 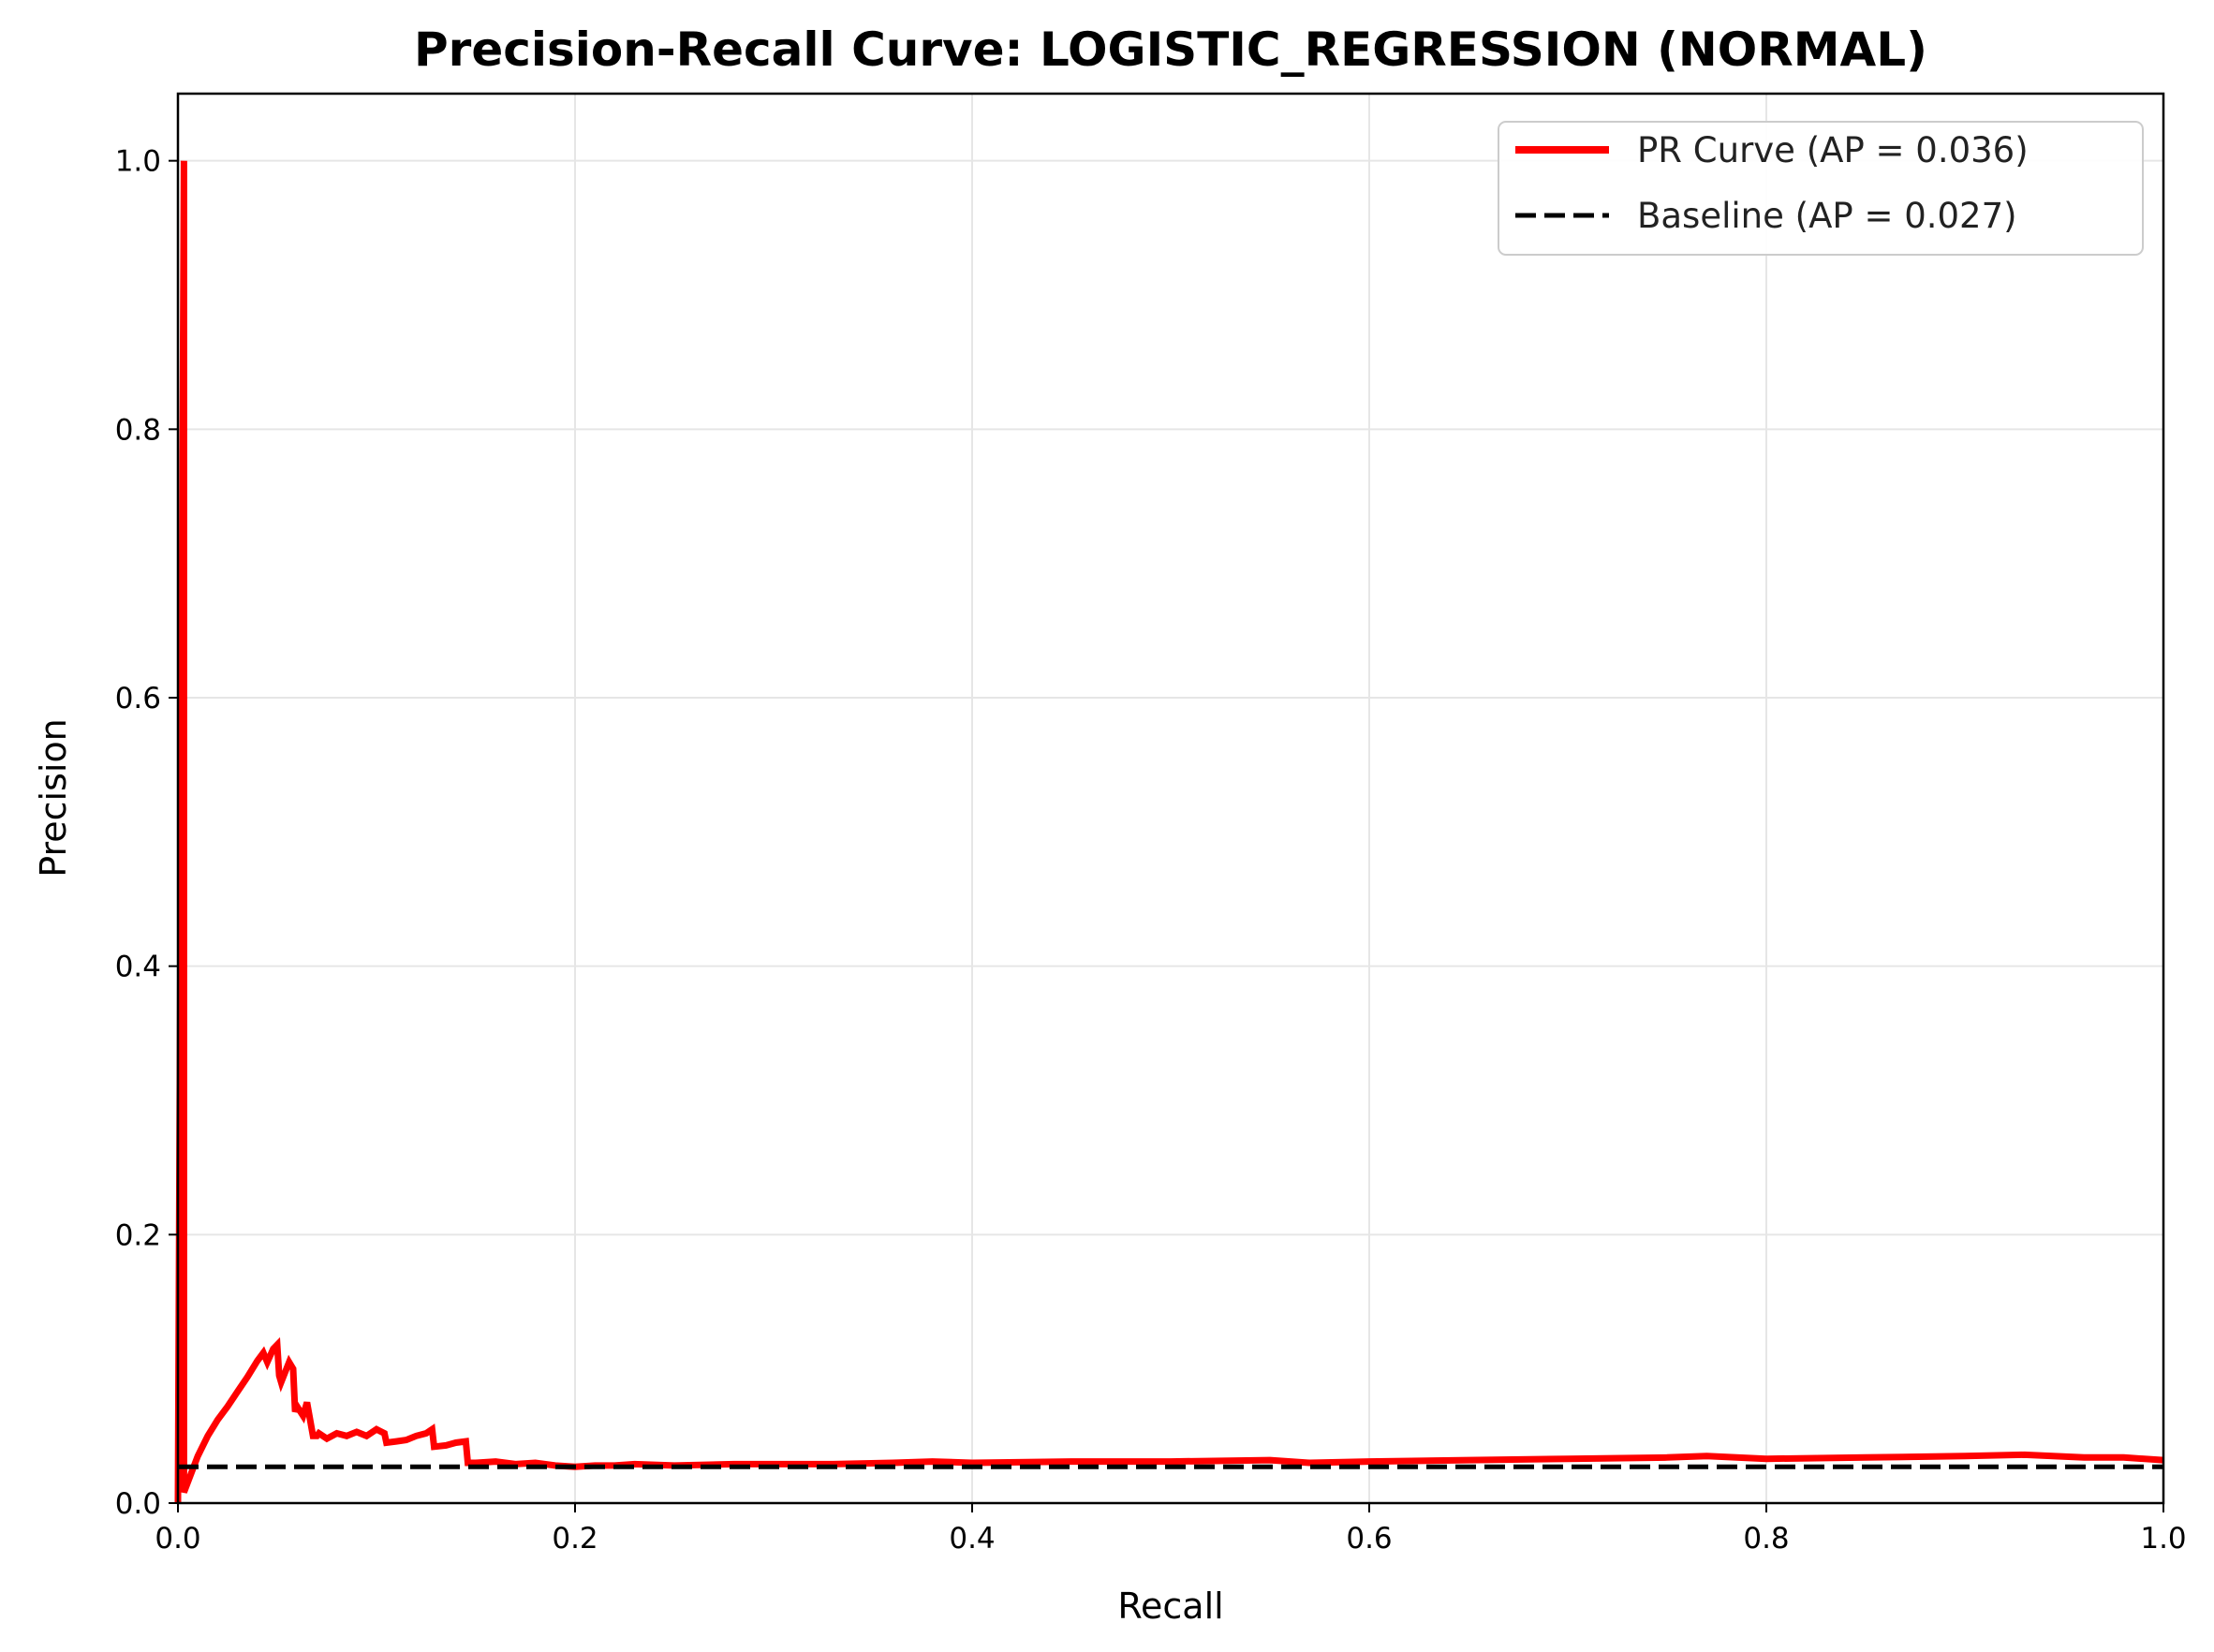 What do you see at coordinates (1170, 1607) in the screenshot?
I see `x-axis-label: Recall` at bounding box center [1170, 1607].